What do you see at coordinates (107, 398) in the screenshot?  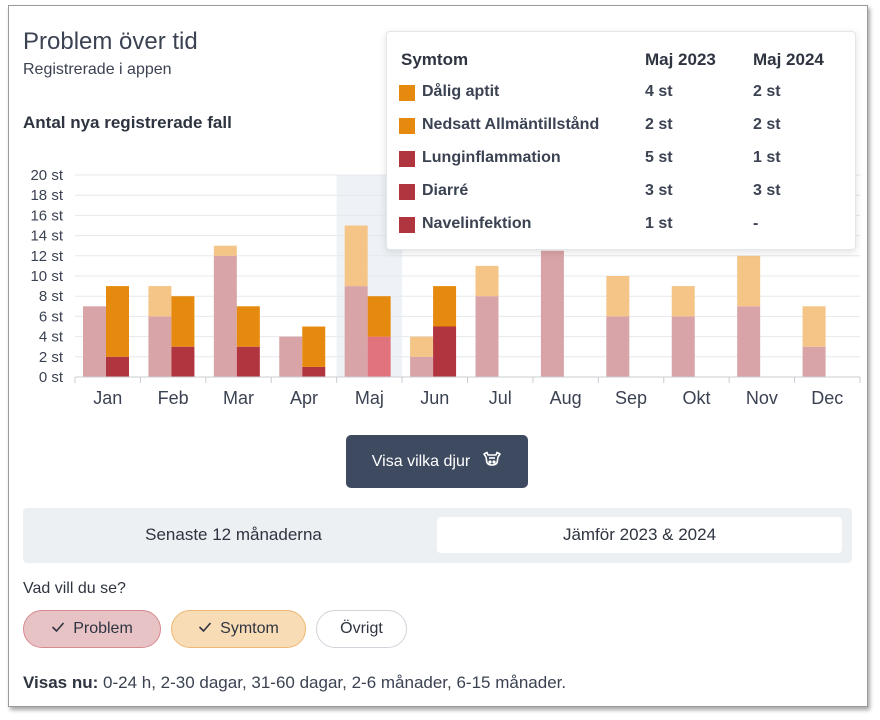 I see `x-tick-label: Jan` at bounding box center [107, 398].